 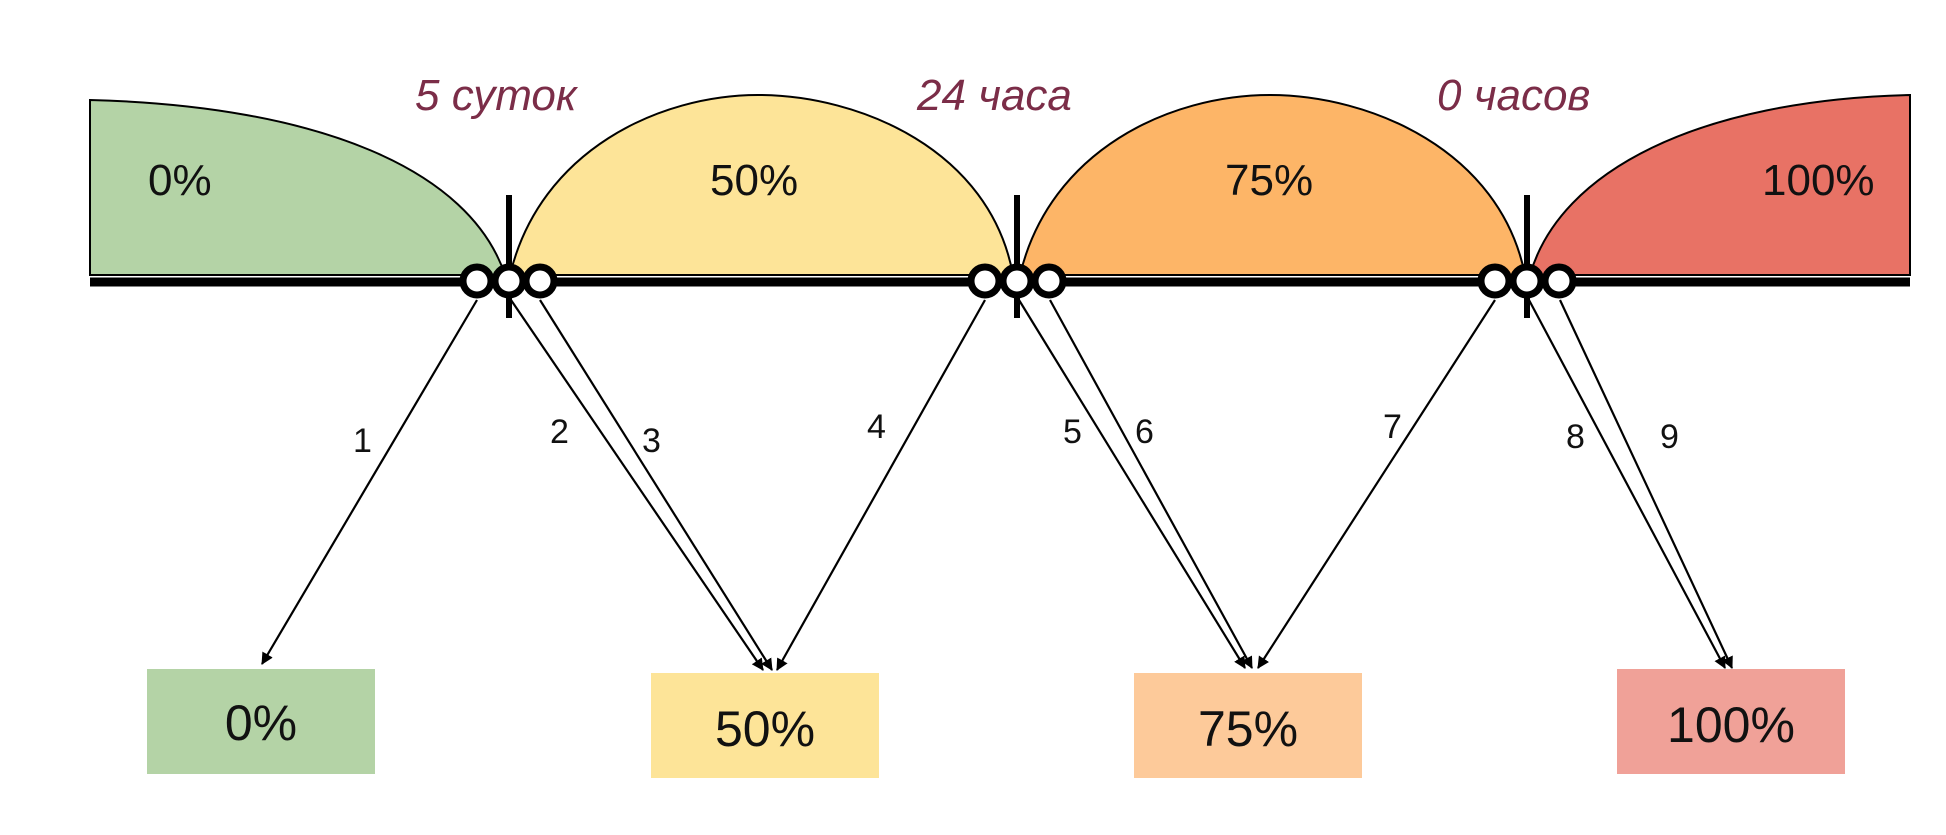 I want to click on zone-label: 100%, so click(x=1818, y=180).